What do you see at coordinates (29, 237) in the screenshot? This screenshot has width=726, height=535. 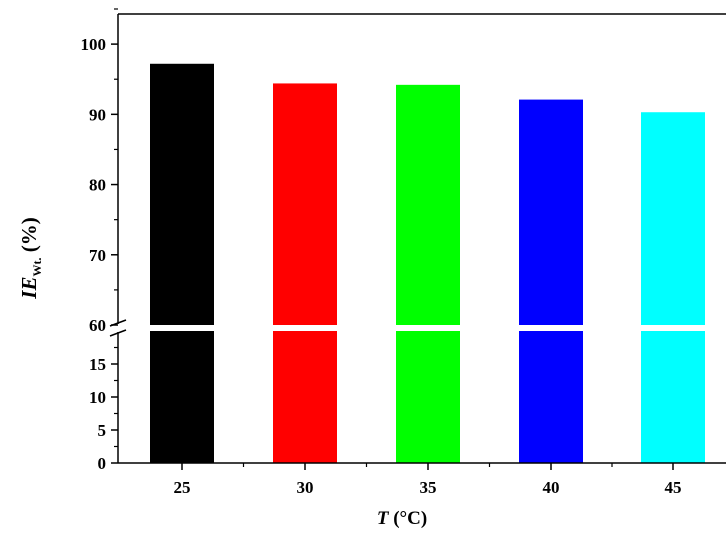 I see `y-axis-unit: (%)` at bounding box center [29, 237].